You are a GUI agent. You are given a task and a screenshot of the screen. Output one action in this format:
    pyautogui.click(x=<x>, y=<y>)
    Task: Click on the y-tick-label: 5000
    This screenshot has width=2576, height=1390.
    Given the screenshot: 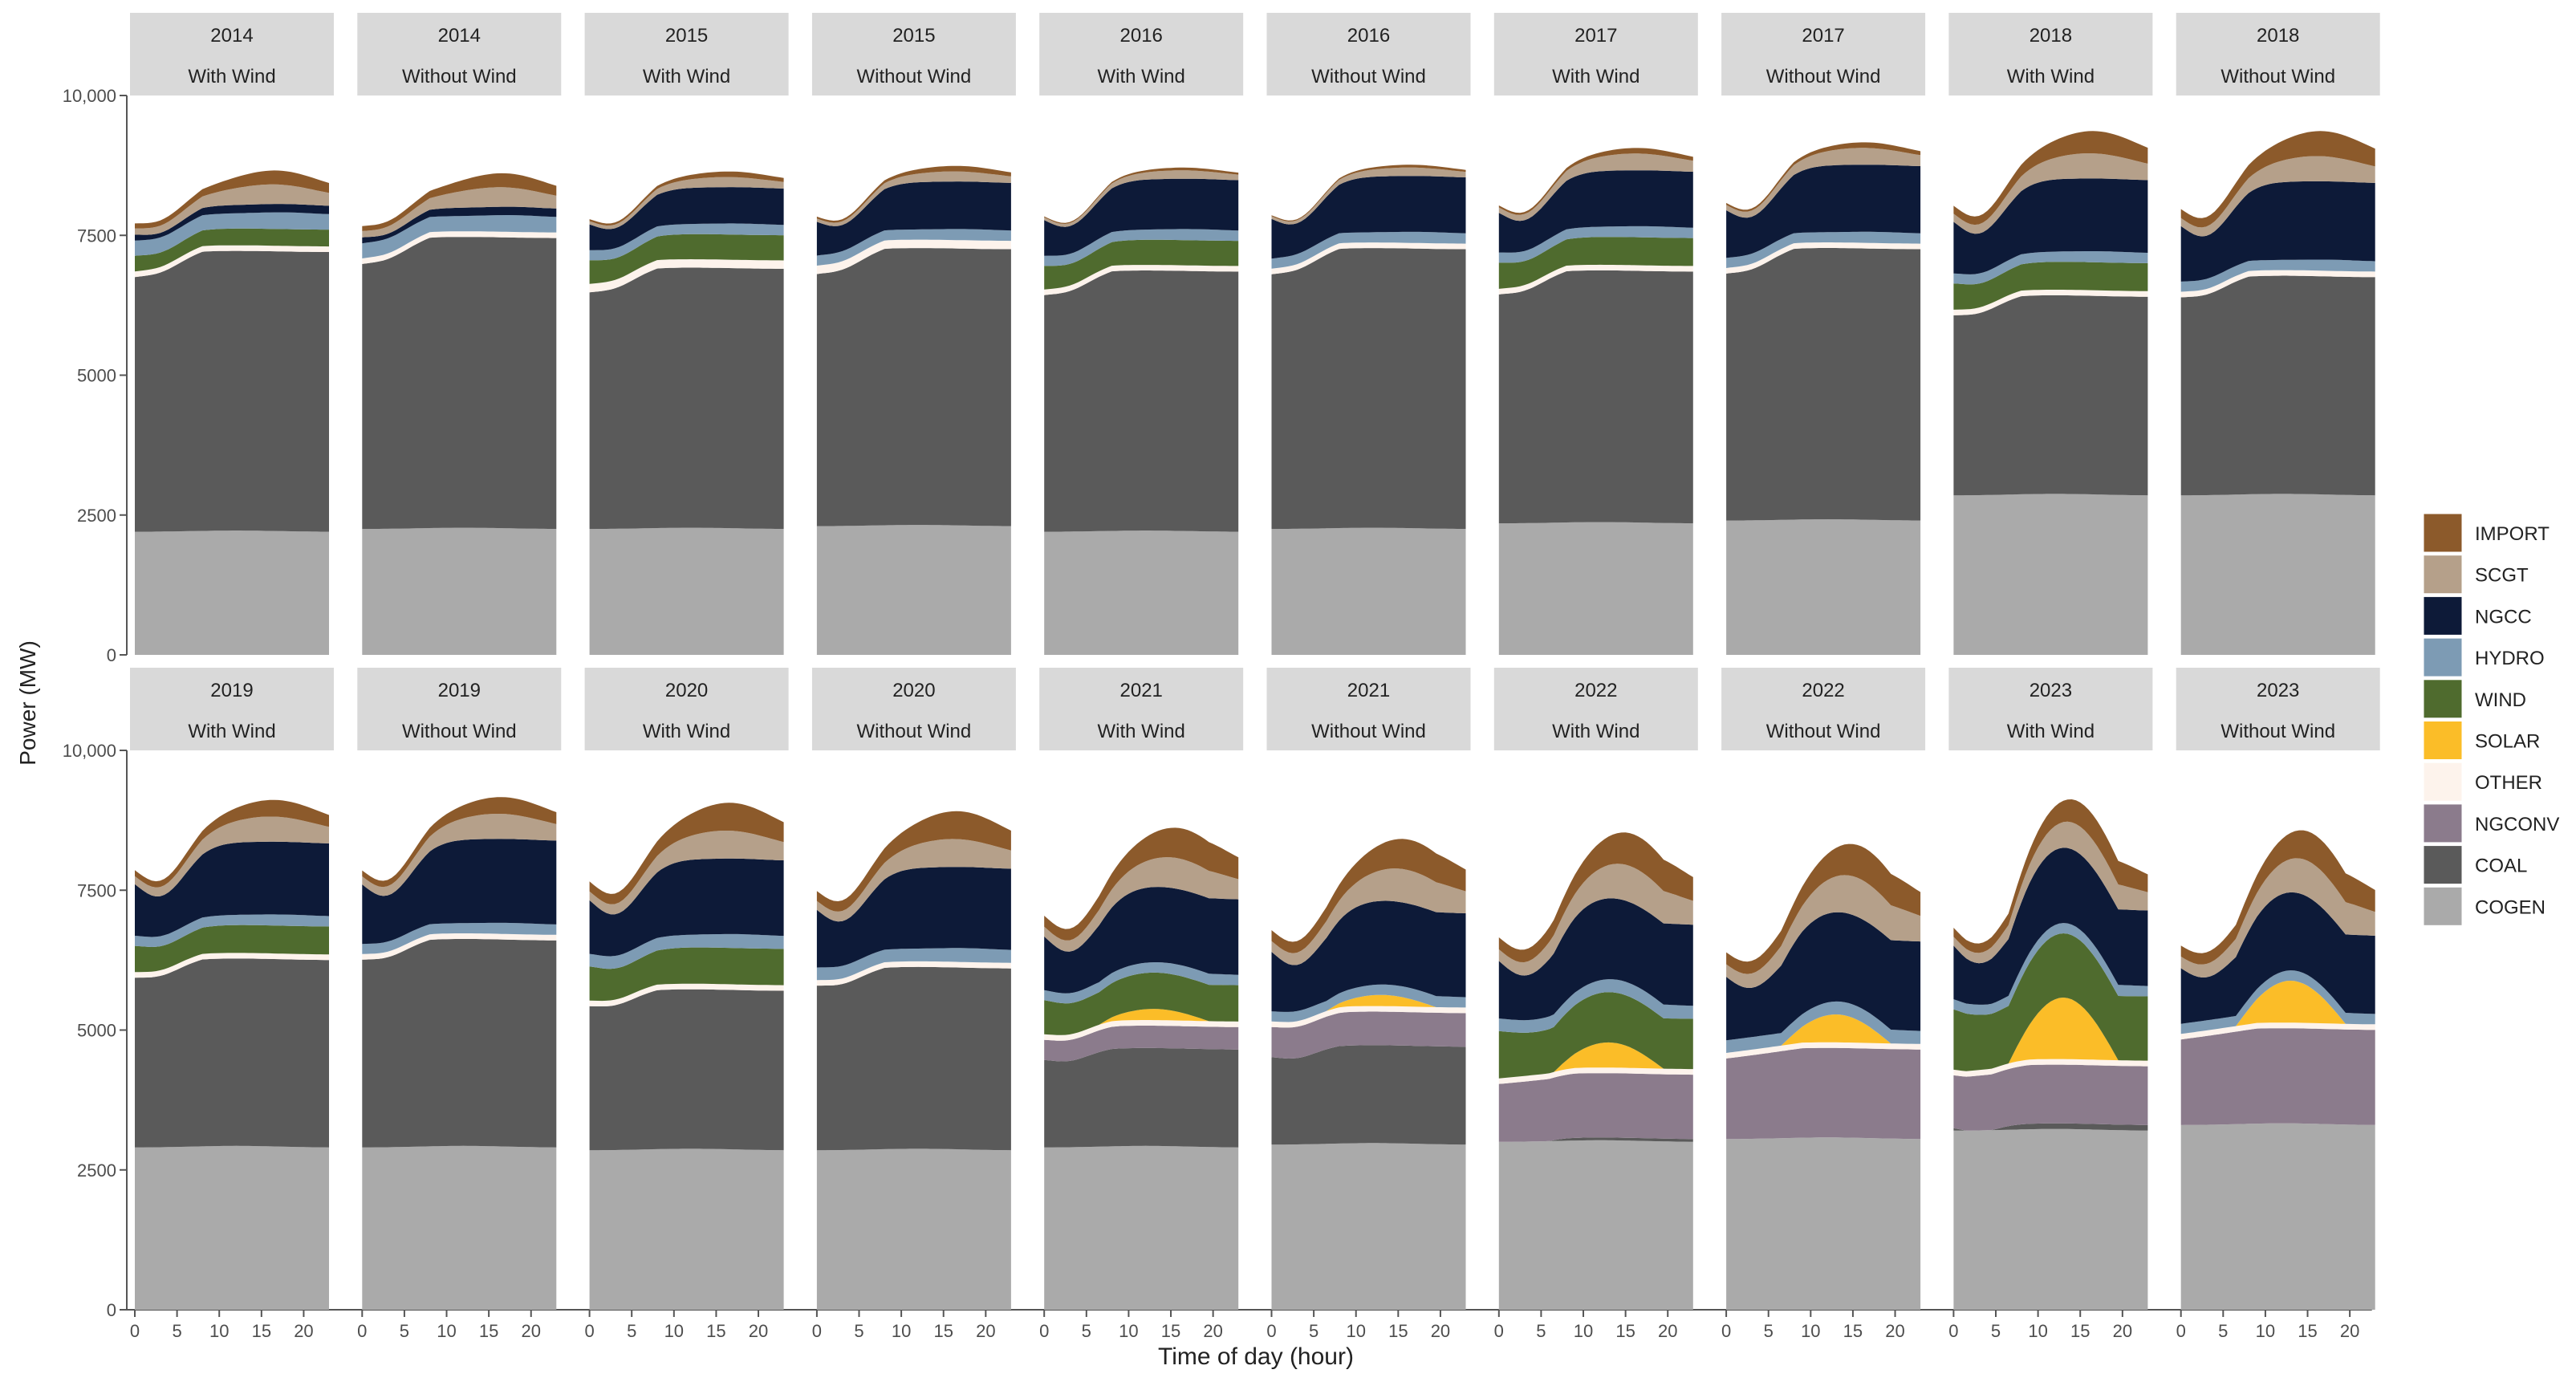 What is the action you would take?
    pyautogui.click(x=97, y=1031)
    